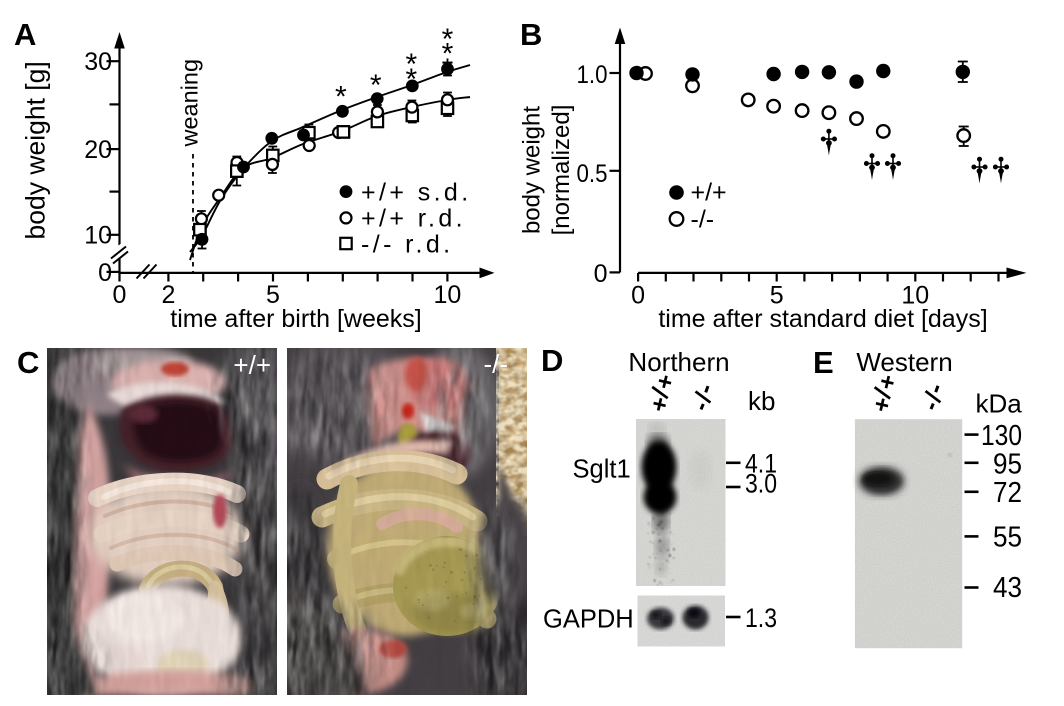  What do you see at coordinates (36, 150) in the screenshot?
I see `svg-text: body weight [g]` at bounding box center [36, 150].